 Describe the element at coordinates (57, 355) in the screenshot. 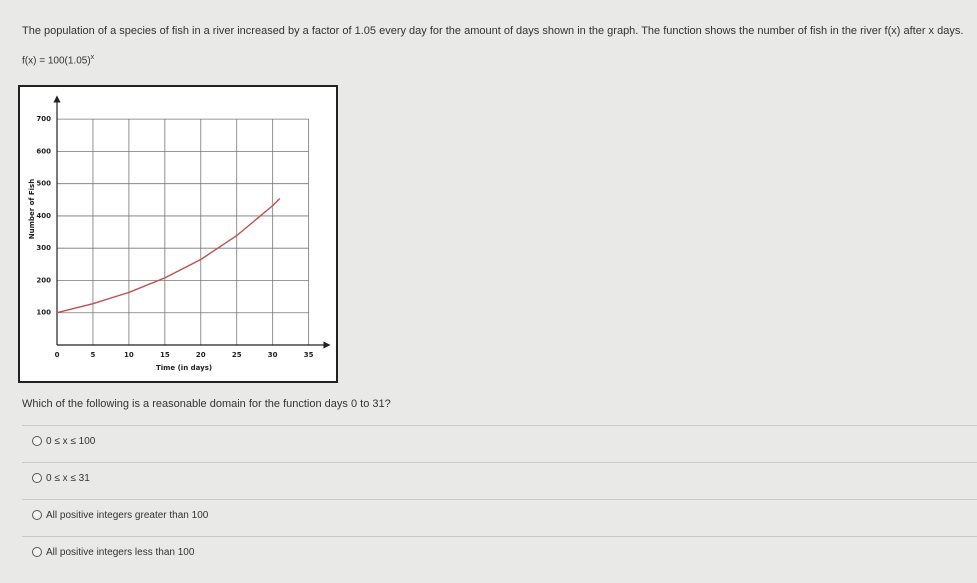

I see `x-tick-label: 0` at that location.